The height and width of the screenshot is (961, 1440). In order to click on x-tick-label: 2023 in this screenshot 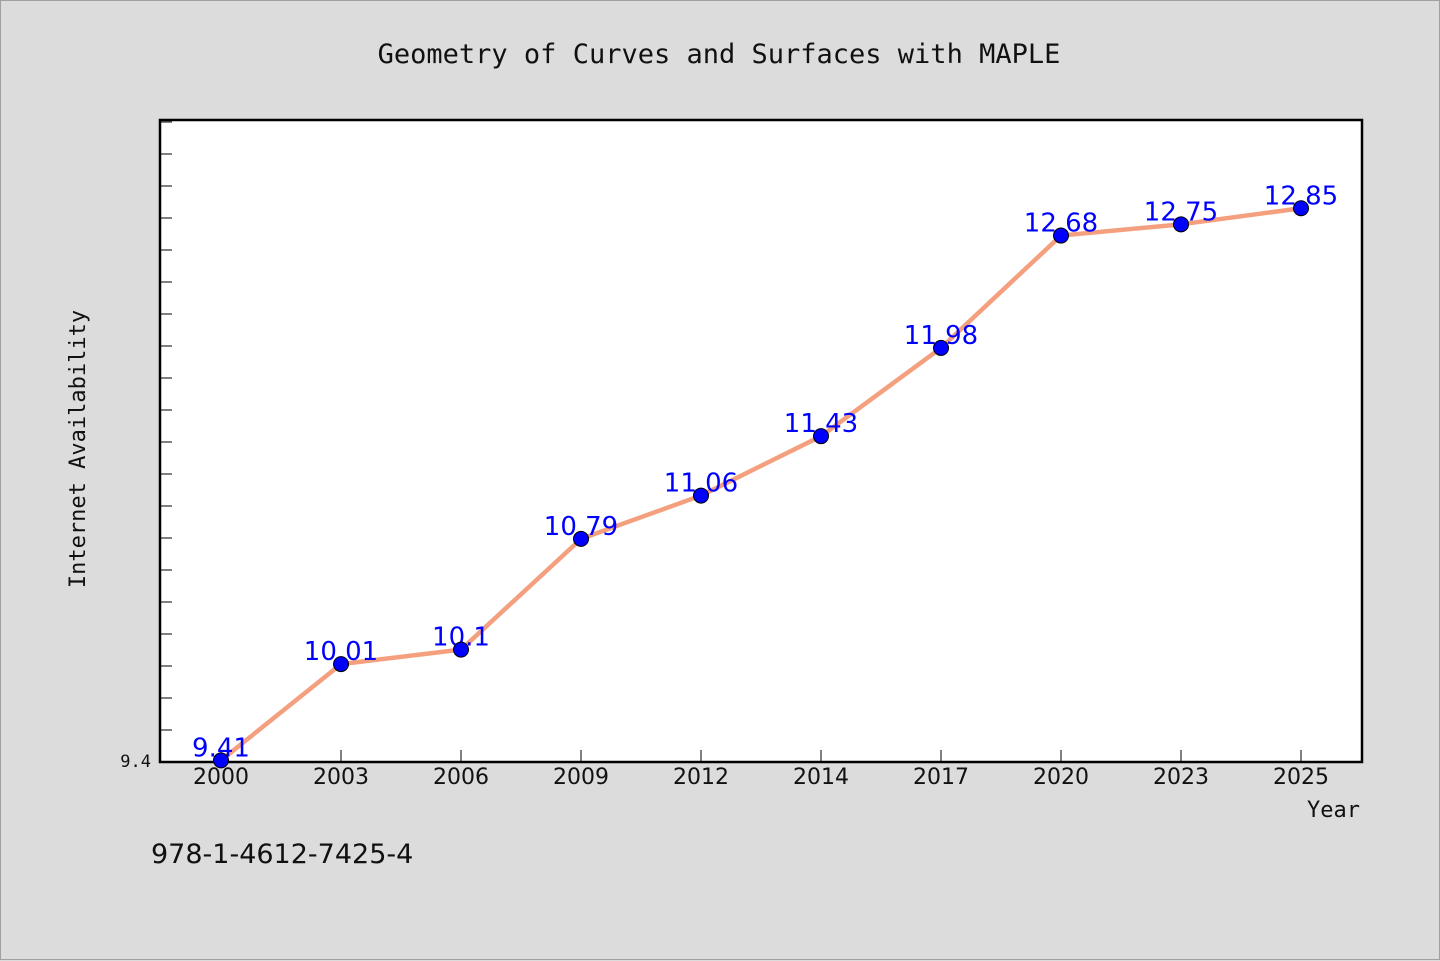, I will do `click(1181, 777)`.